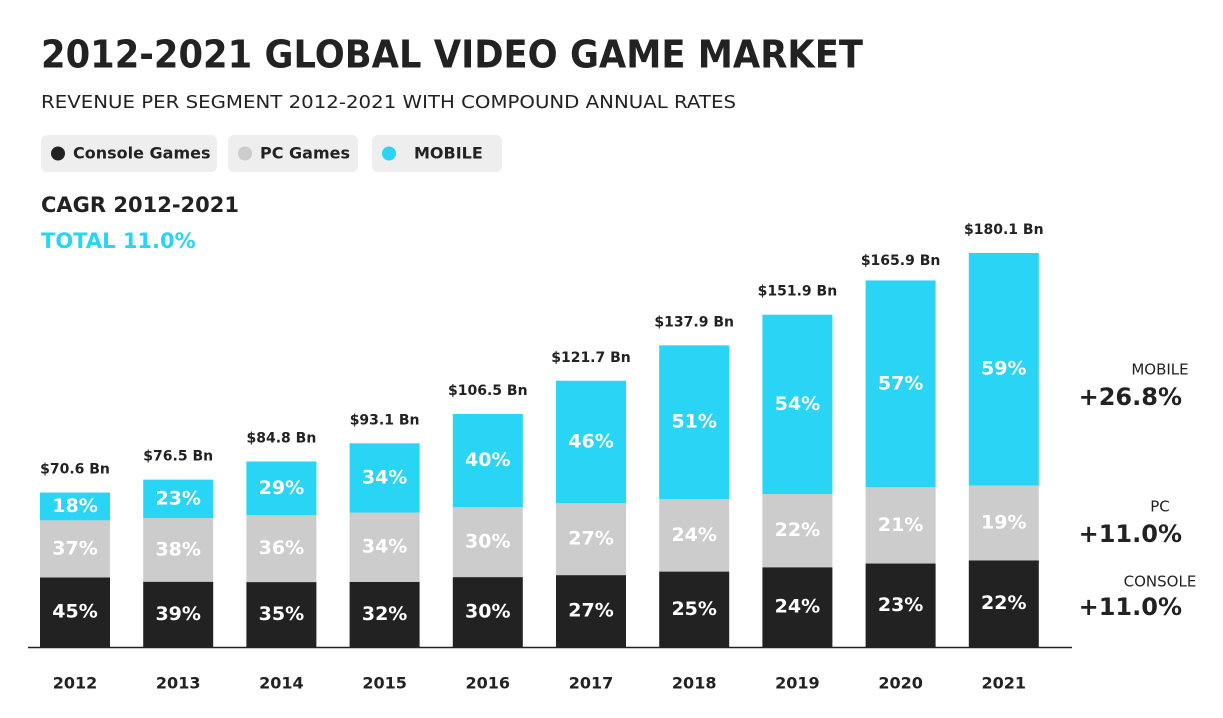  I want to click on segment-label: 36%, so click(281, 548).